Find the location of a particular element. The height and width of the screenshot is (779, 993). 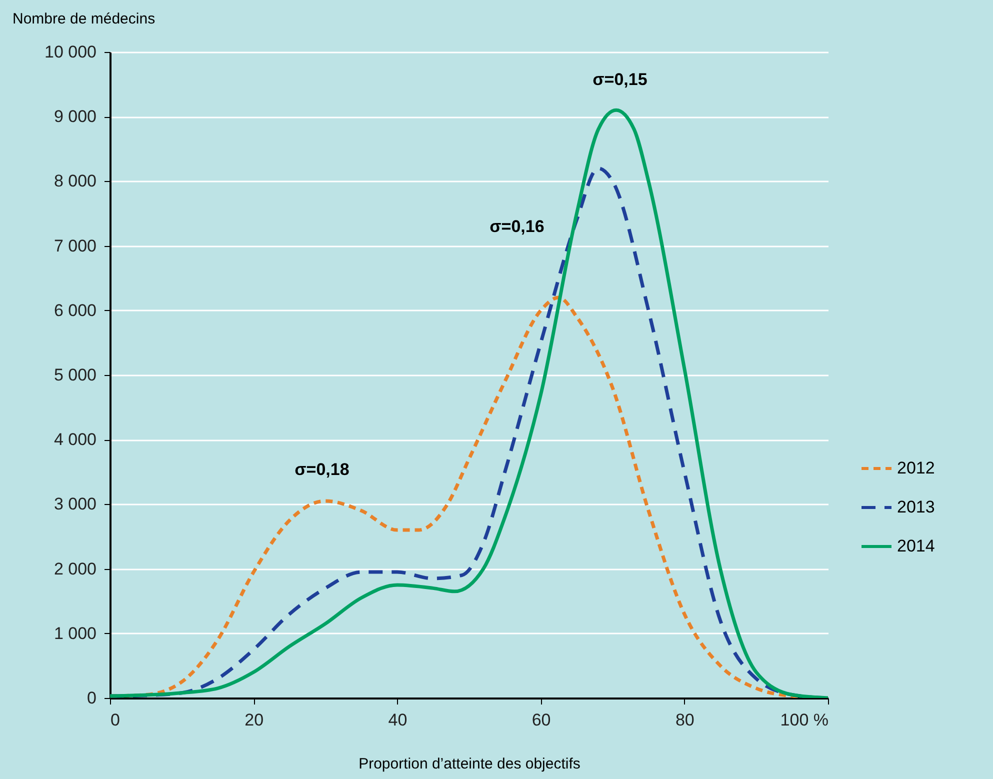

y-tick-label: 10 000 is located at coordinates (70, 52).